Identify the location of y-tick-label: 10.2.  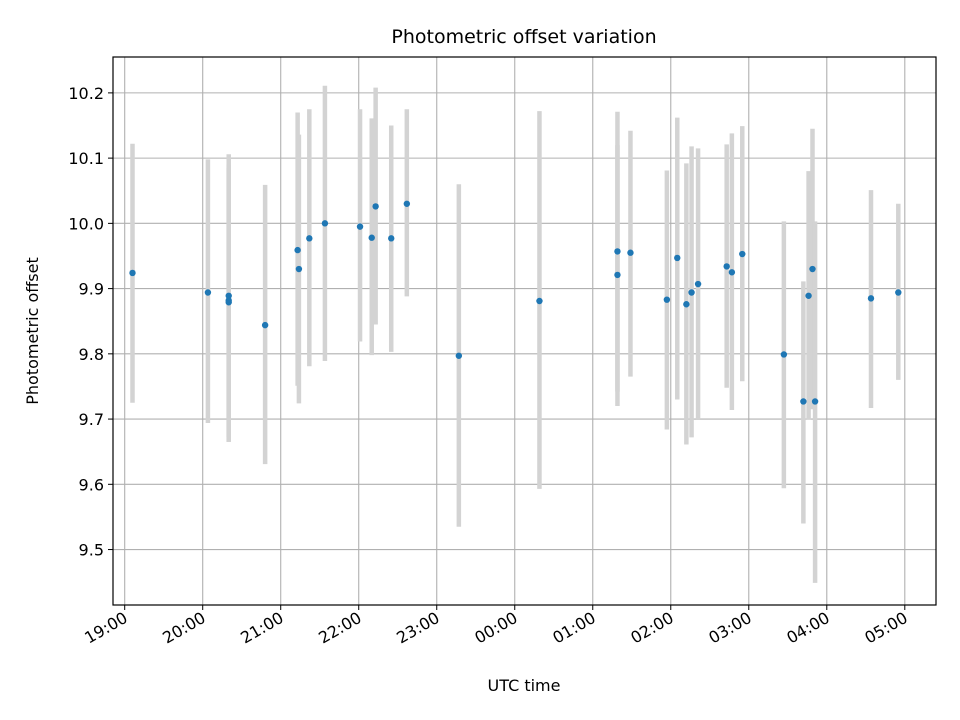
(86, 93).